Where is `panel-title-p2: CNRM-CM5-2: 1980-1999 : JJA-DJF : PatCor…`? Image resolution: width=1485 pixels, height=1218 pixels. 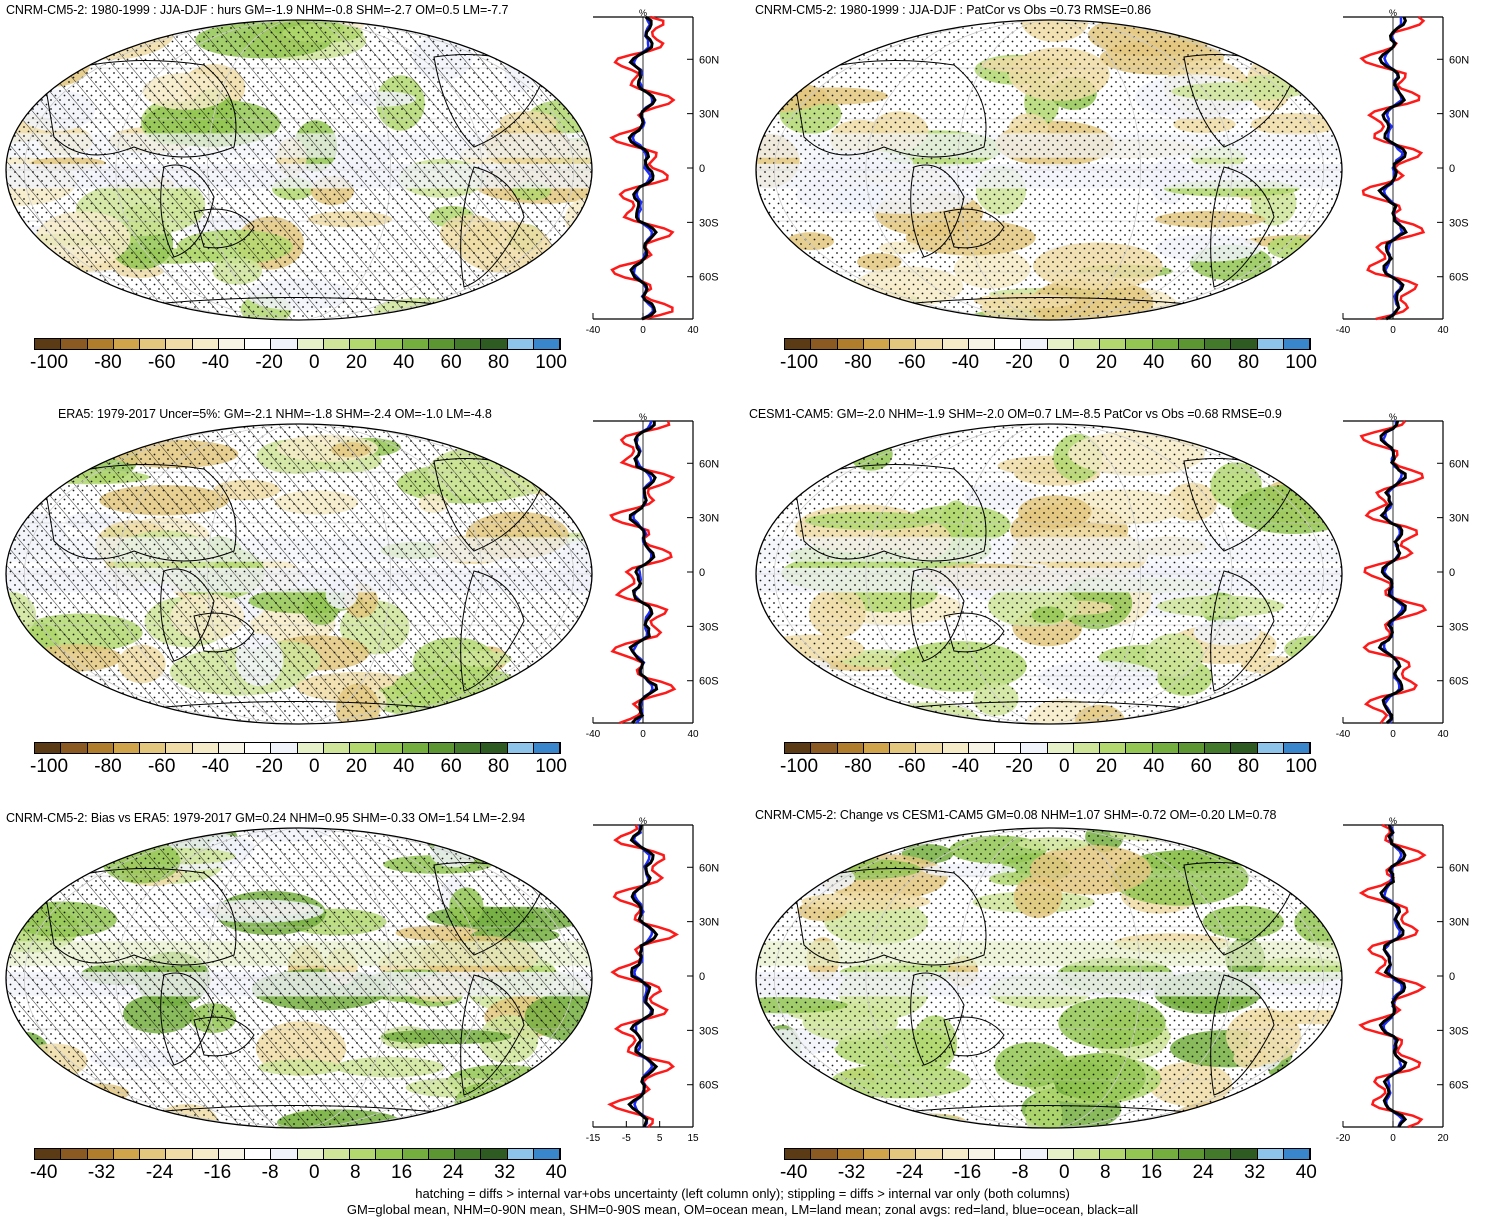
panel-title-p2: CNRM-CM5-2: 1980-1999 : JJA-DJF : PatCor… is located at coordinates (953, 10).